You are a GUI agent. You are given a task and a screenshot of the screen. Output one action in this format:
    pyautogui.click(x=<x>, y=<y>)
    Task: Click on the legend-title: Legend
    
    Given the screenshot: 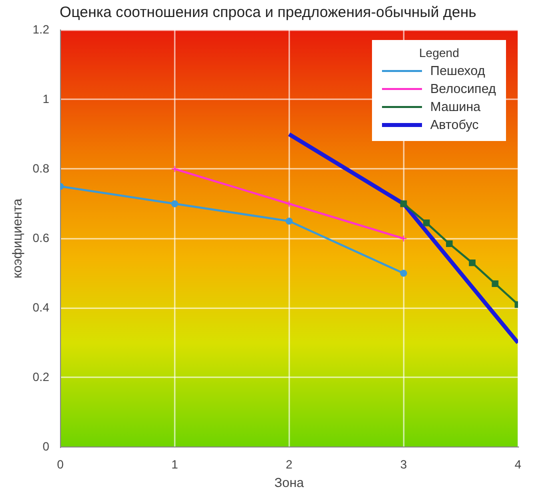 What is the action you would take?
    pyautogui.click(x=439, y=53)
    